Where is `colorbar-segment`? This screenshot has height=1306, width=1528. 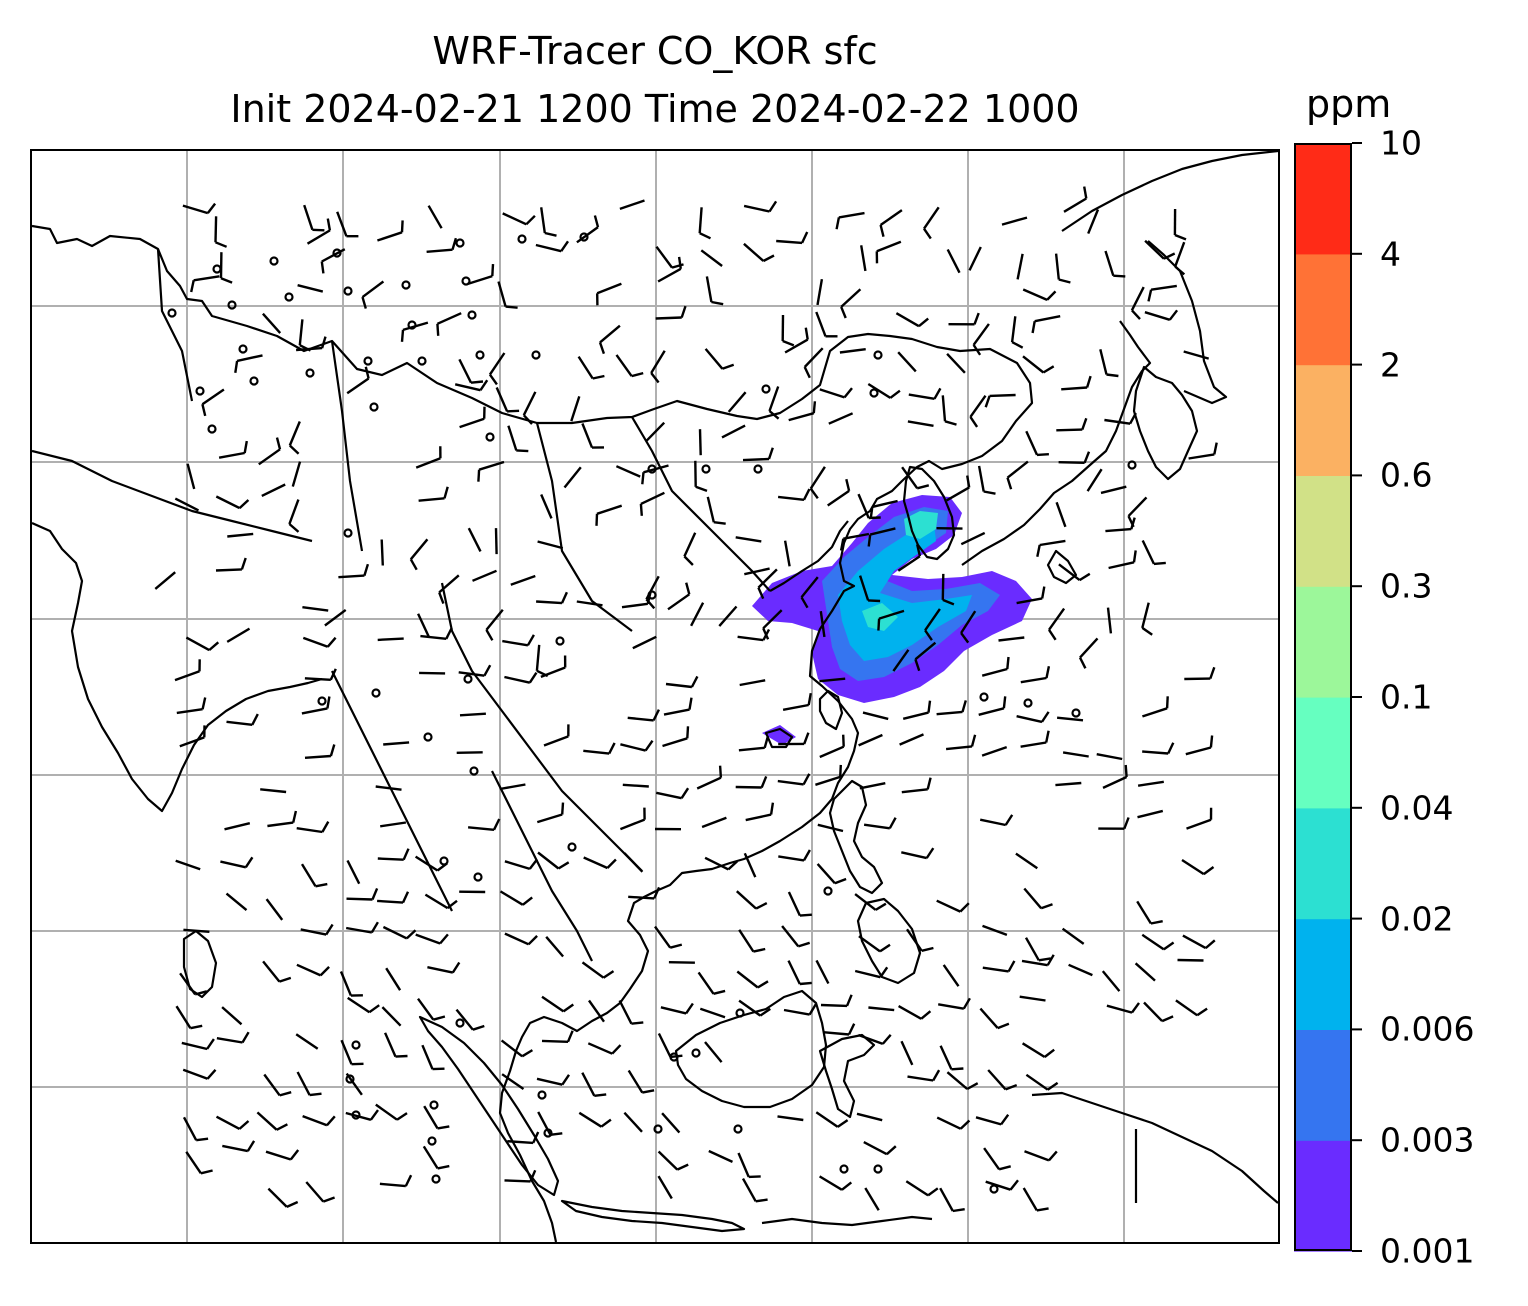
colorbar-segment is located at coordinates (1323, 199).